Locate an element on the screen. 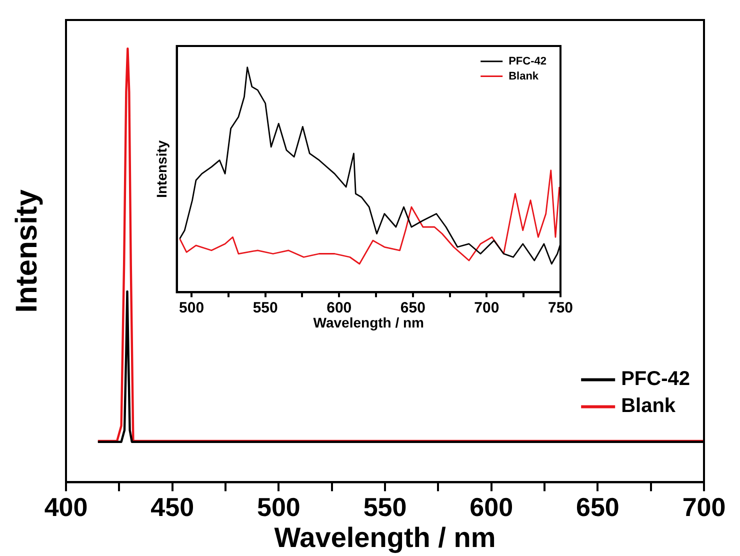 Image resolution: width=740 pixels, height=556 pixels. x-tick-label: 450 is located at coordinates (172, 507).